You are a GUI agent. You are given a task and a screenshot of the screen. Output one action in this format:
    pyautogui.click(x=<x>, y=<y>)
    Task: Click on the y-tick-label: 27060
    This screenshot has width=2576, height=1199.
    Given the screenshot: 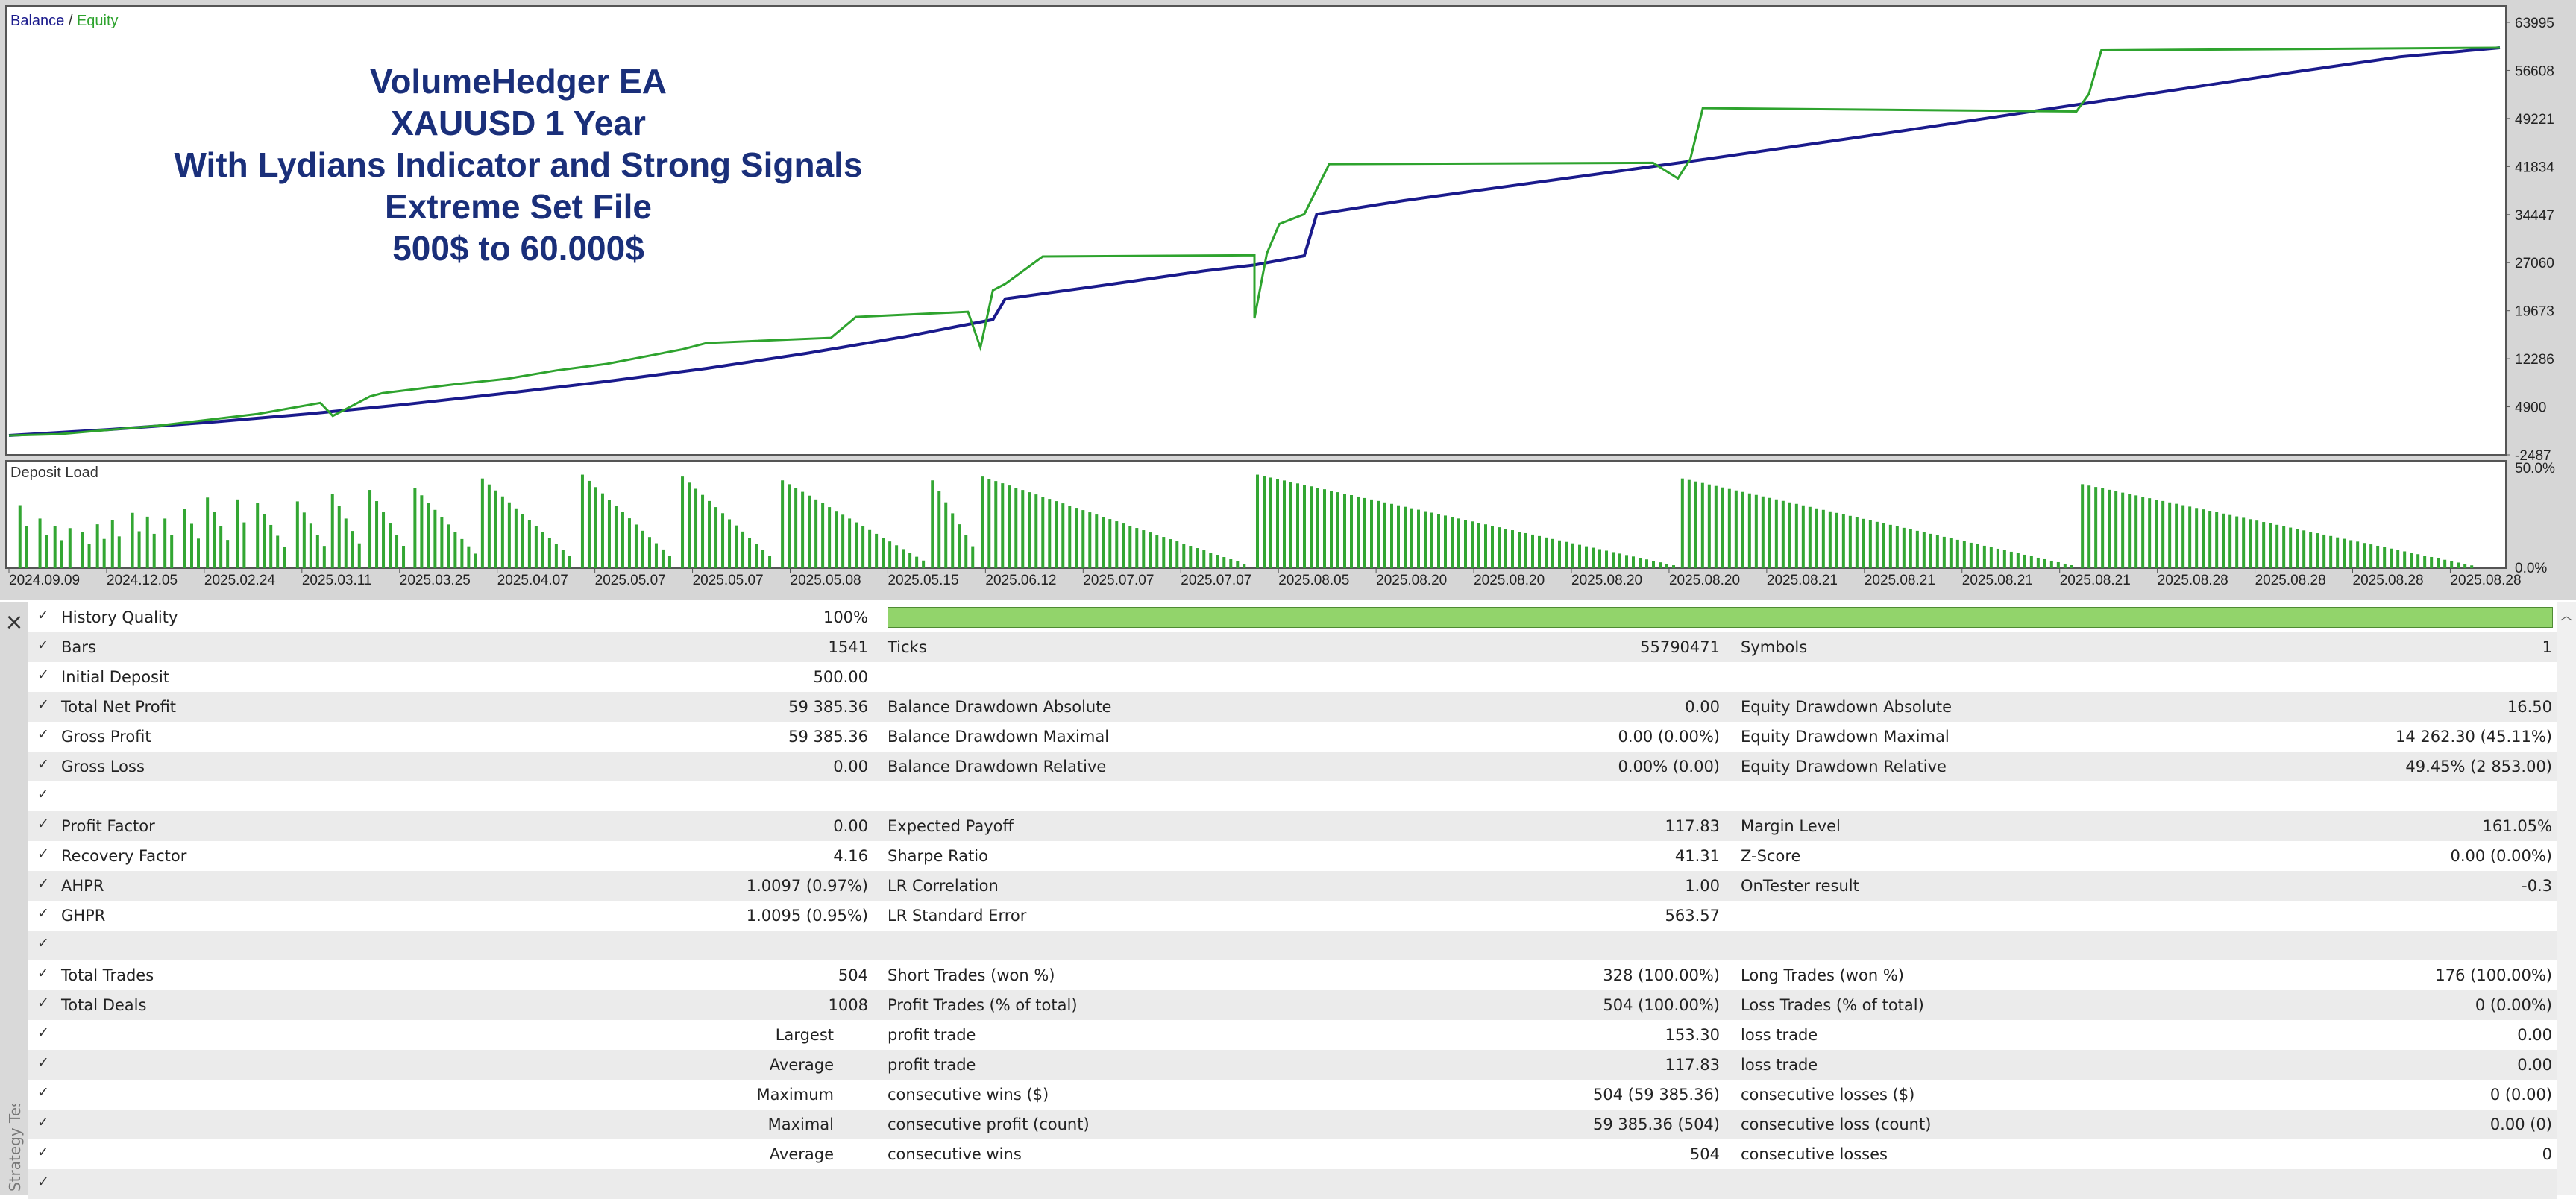 What is the action you would take?
    pyautogui.click(x=2535, y=263)
    